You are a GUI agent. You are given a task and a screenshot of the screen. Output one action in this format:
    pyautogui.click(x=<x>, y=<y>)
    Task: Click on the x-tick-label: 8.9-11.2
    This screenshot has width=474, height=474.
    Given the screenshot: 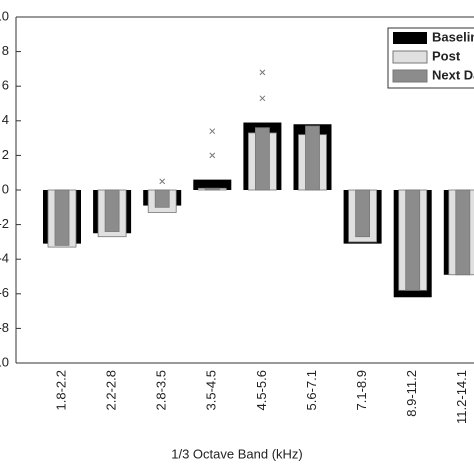 What is the action you would take?
    pyautogui.click(x=411, y=393)
    